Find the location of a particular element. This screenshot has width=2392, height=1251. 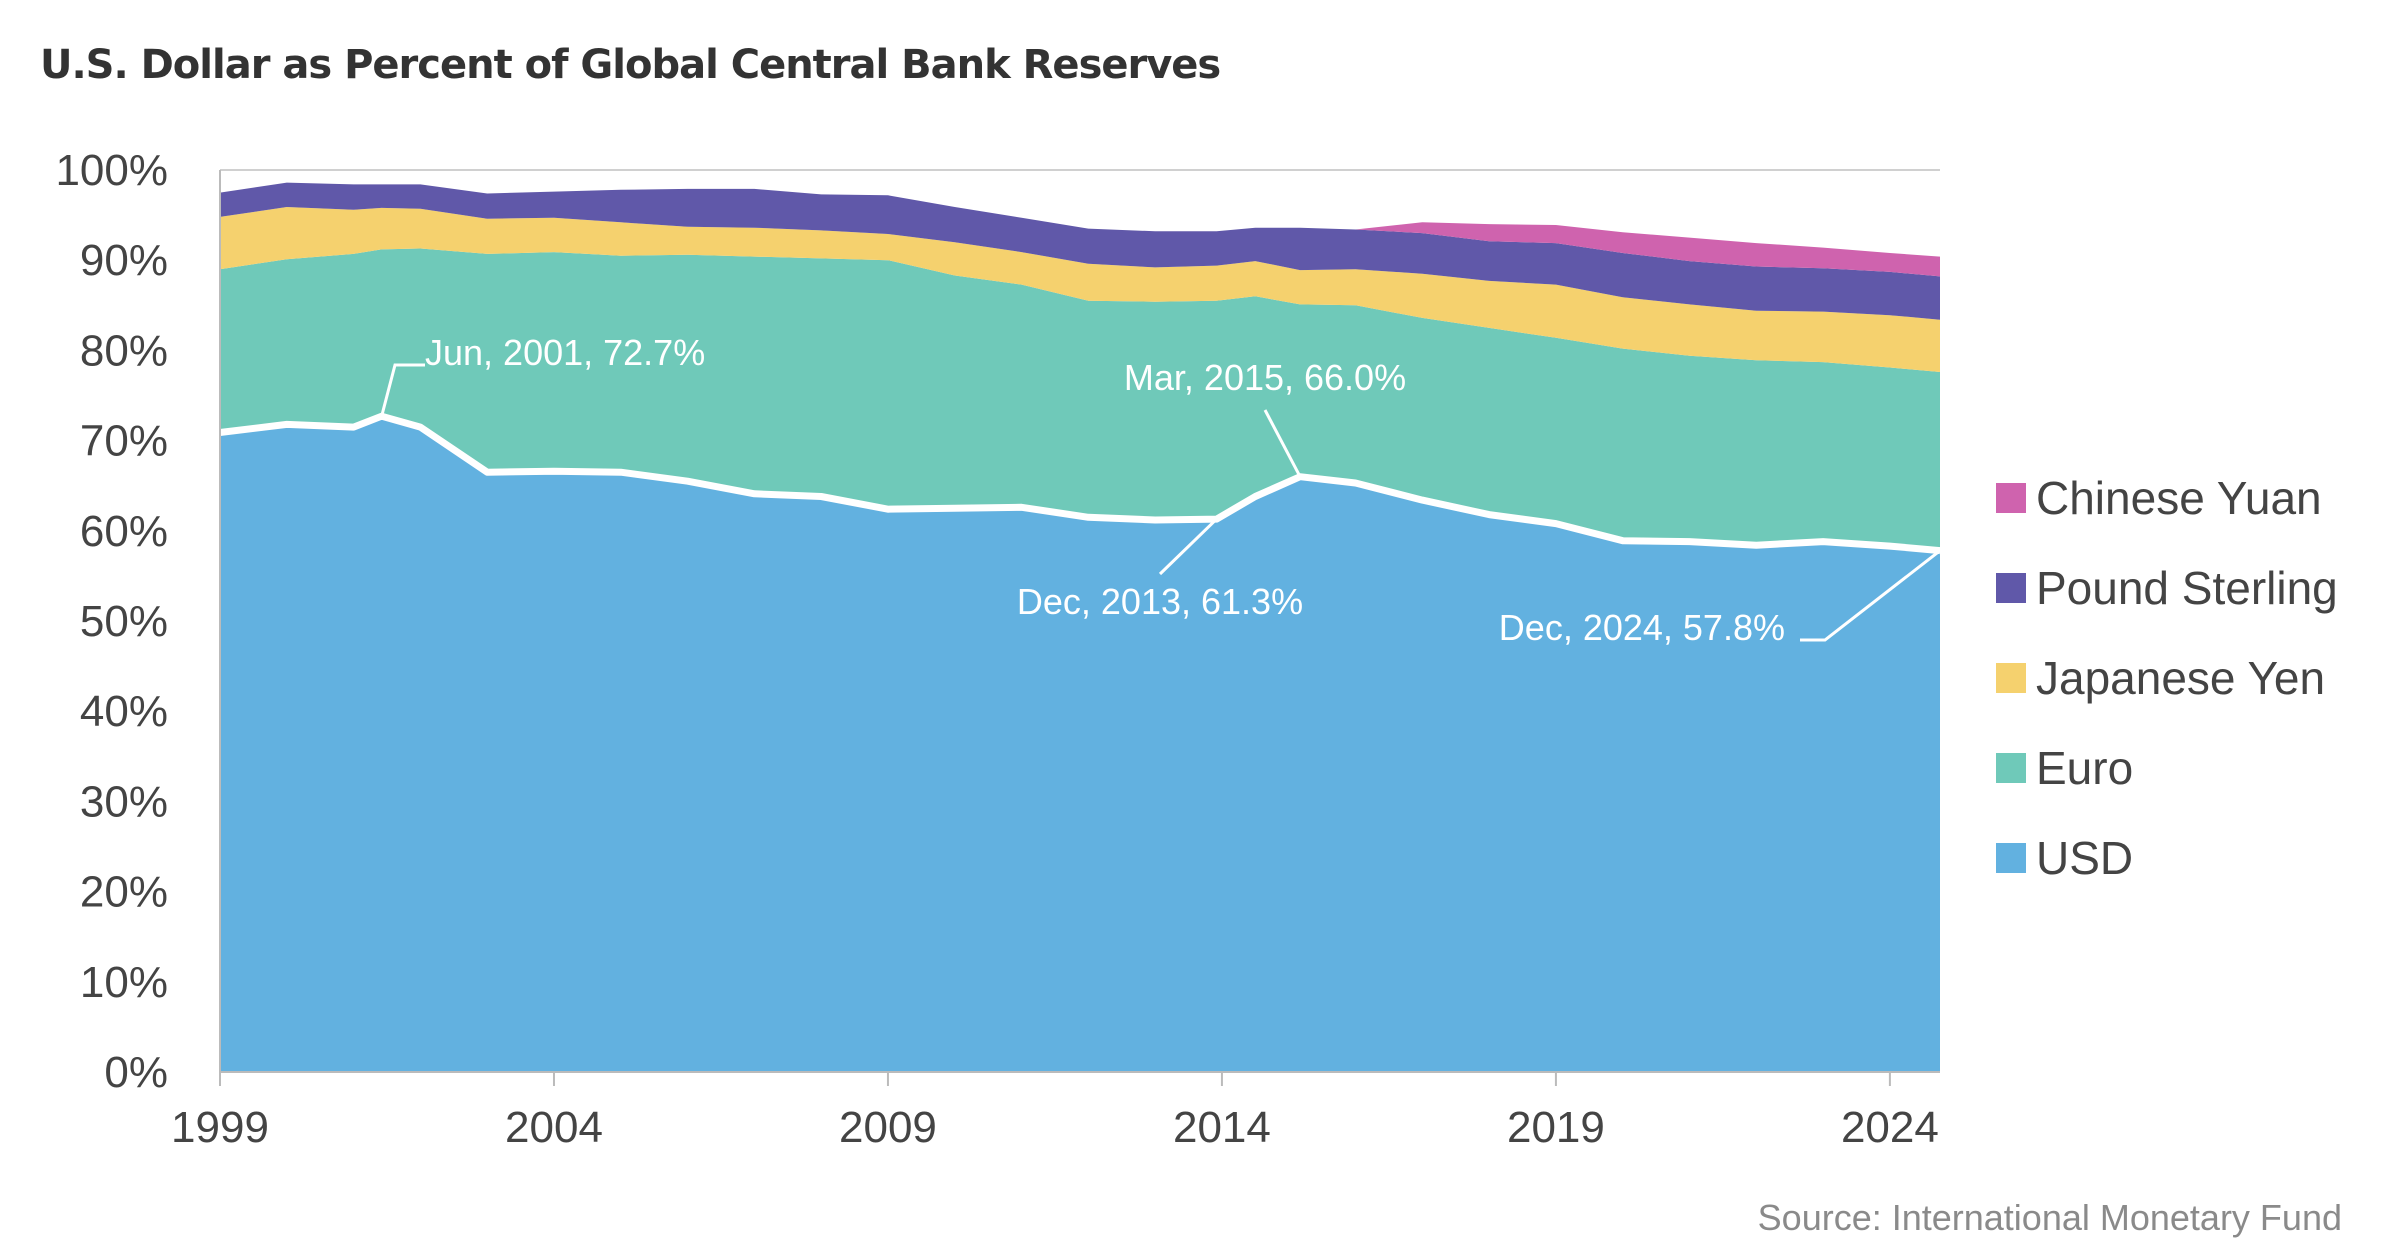

x-tick-label: 2014 is located at coordinates (1222, 1127).